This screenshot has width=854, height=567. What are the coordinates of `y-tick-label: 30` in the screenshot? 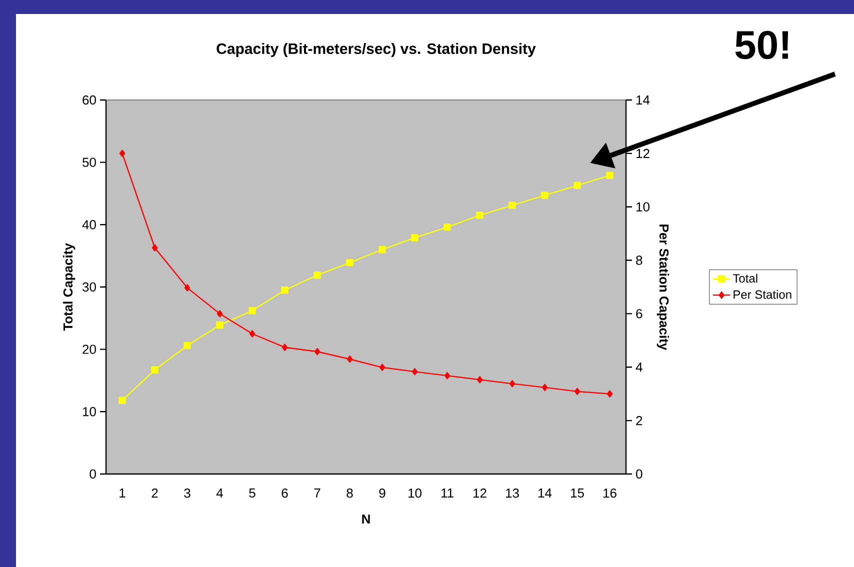 It's located at (89, 287).